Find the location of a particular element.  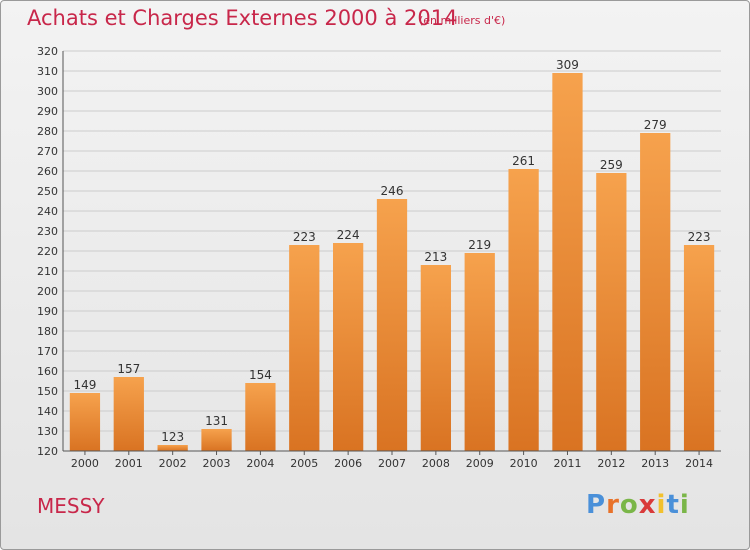

y-tick-label: 210 is located at coordinates (47, 271).